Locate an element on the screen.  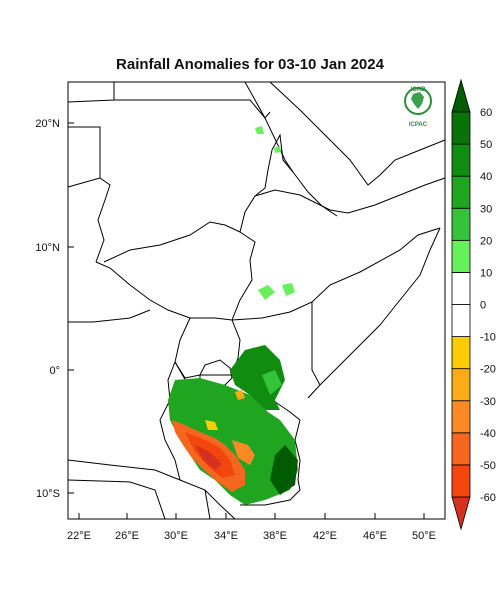
lon-label-30e: 30°E is located at coordinates (176, 536).